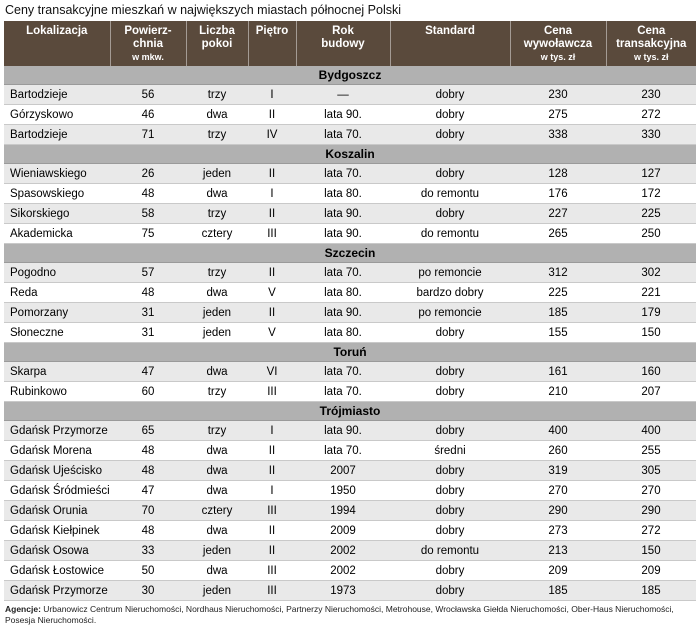  What do you see at coordinates (343, 590) in the screenshot?
I see `cell-value: 1973` at bounding box center [343, 590].